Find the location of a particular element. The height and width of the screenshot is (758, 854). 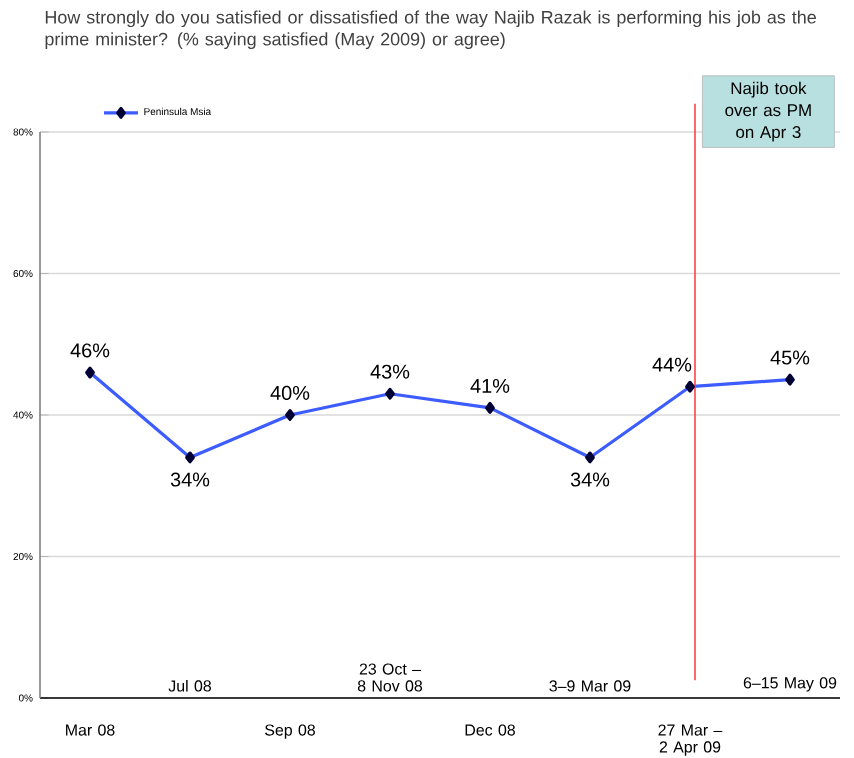

ref-line-label: Najib took over as PM on Apr 3 is located at coordinates (768, 111).